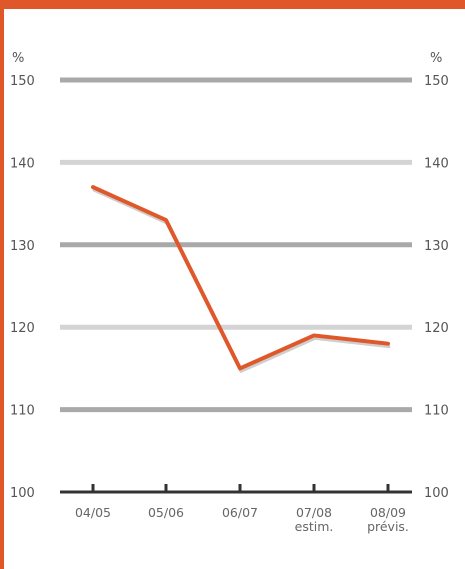 This screenshot has width=465, height=569. Describe the element at coordinates (22, 246) in the screenshot. I see `y-tick-left-130: 130` at that location.